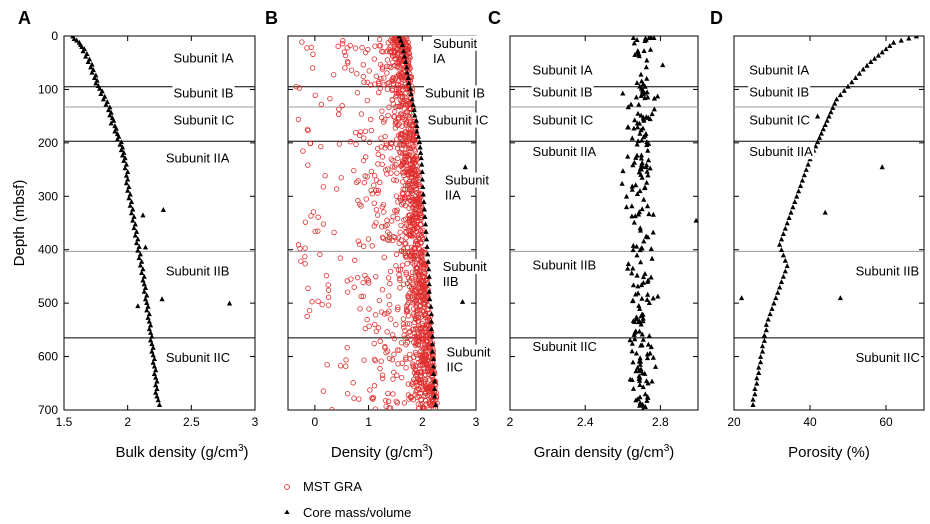 This screenshot has height=524, width=930. Describe the element at coordinates (382, 223) in the screenshot. I see `plot-area` at that location.